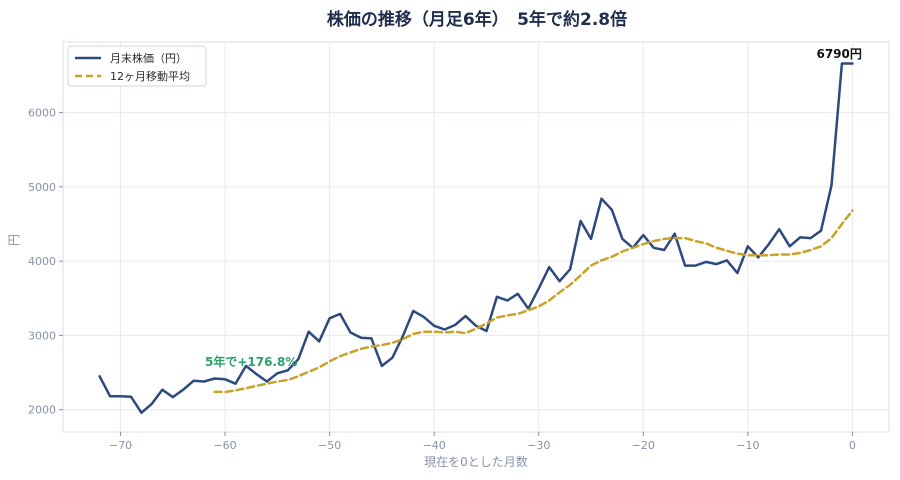 The image size is (900, 480). Describe the element at coordinates (42, 113) in the screenshot. I see `y-tick-label: 6000` at that location.